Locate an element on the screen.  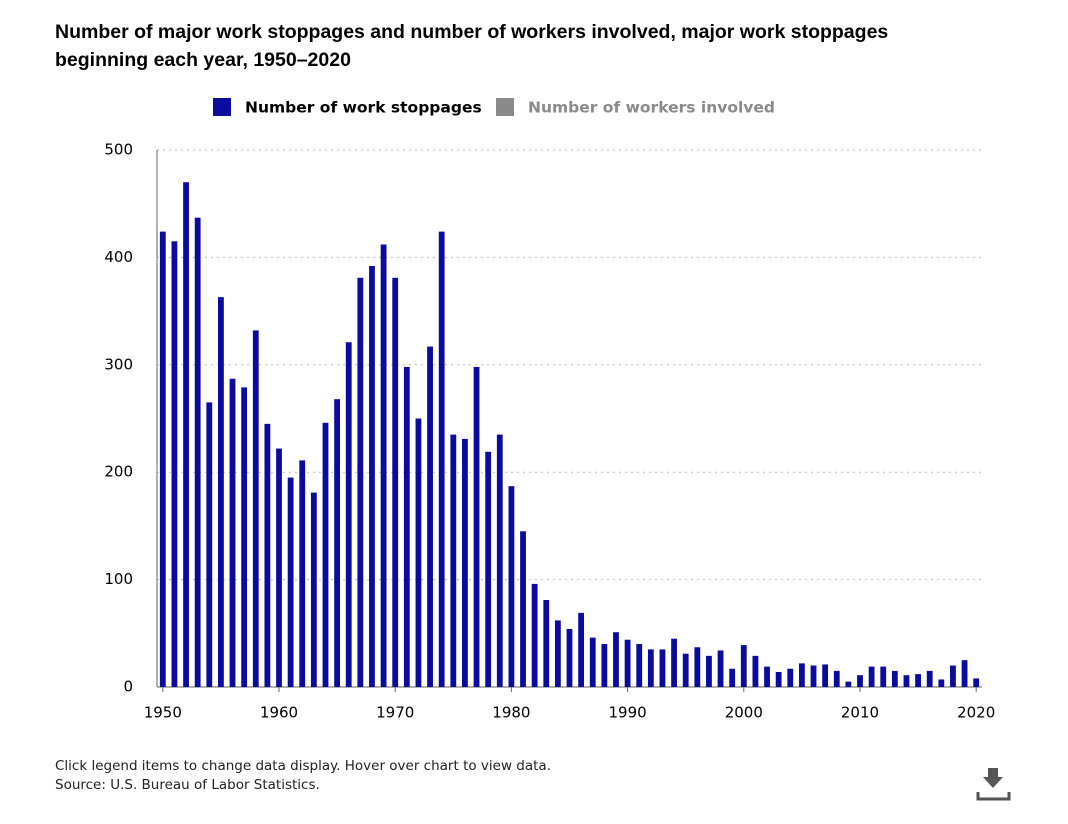
legend-label: Number of workers involved is located at coordinates (651, 108).